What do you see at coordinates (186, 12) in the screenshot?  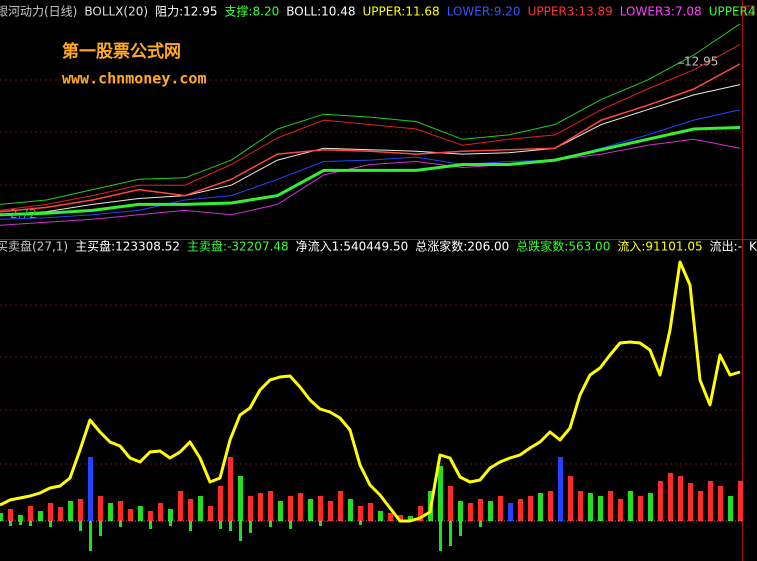 I see `header-item: 阻力:12.95` at bounding box center [186, 12].